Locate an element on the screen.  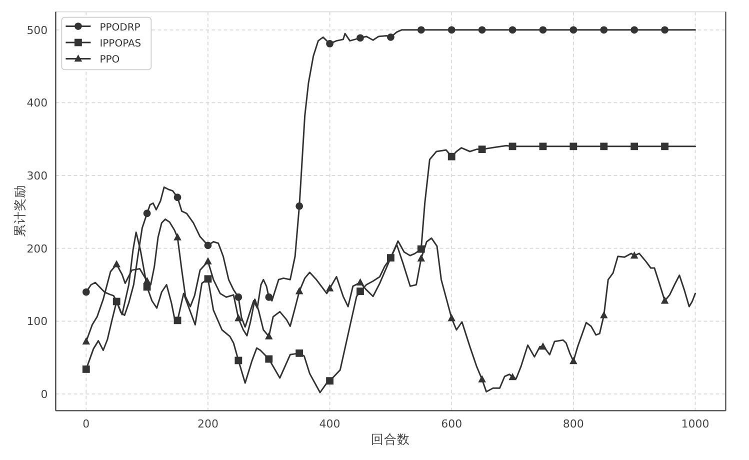
y-tick-label: 300 is located at coordinates (37, 176).